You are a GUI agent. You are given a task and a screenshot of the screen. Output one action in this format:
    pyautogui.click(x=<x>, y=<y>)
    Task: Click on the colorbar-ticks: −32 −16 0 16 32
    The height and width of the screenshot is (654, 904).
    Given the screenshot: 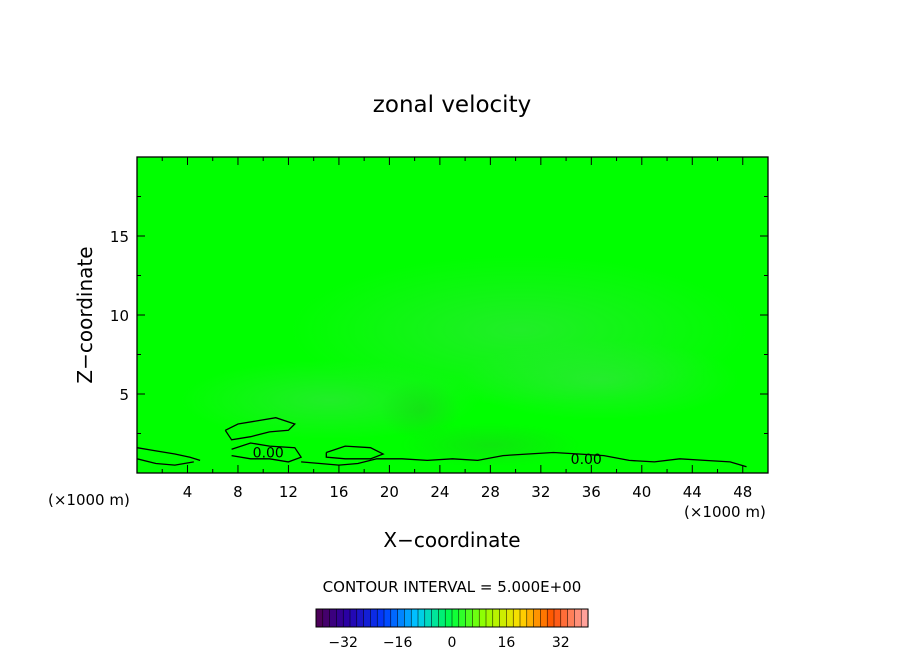 What is the action you would take?
    pyautogui.click(x=448, y=643)
    